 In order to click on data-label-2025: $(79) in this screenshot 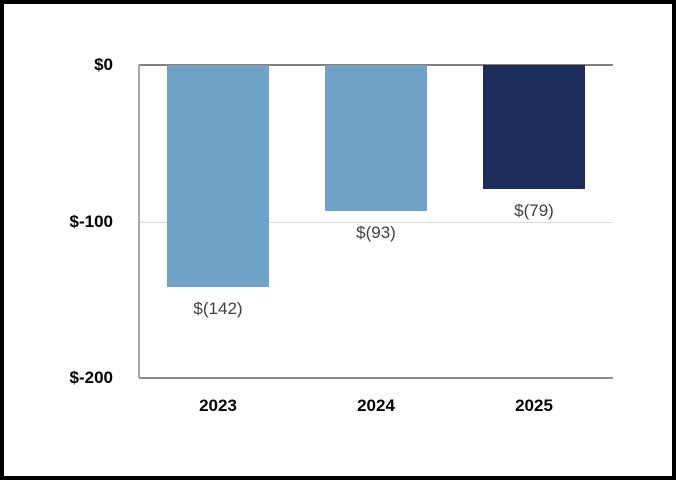, I will do `click(534, 210)`.